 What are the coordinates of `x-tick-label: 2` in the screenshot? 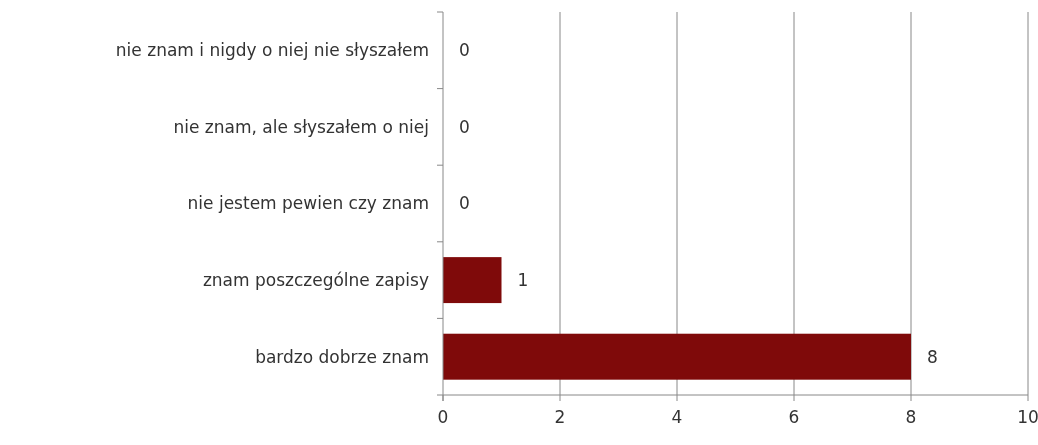 It's located at (560, 417).